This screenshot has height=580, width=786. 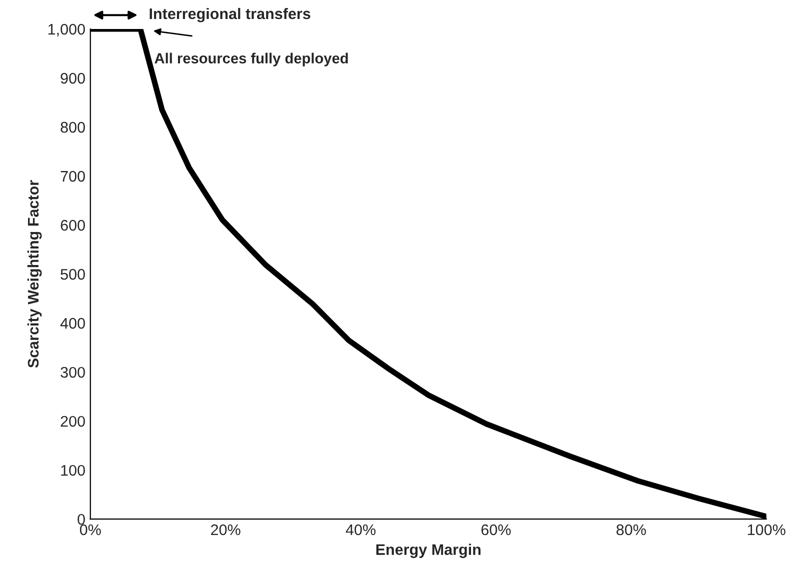 I want to click on y-tick-label: 800, so click(x=72, y=127).